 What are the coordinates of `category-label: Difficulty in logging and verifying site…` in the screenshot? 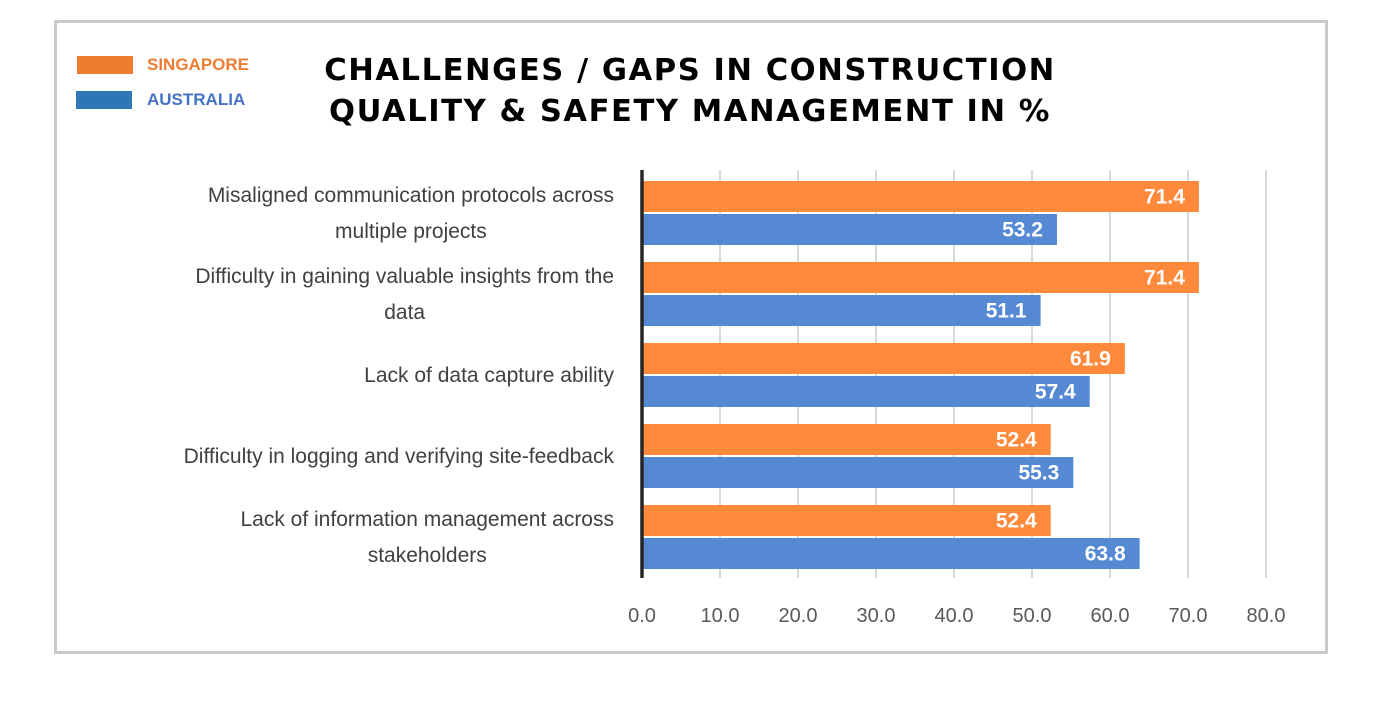 It's located at (399, 456).